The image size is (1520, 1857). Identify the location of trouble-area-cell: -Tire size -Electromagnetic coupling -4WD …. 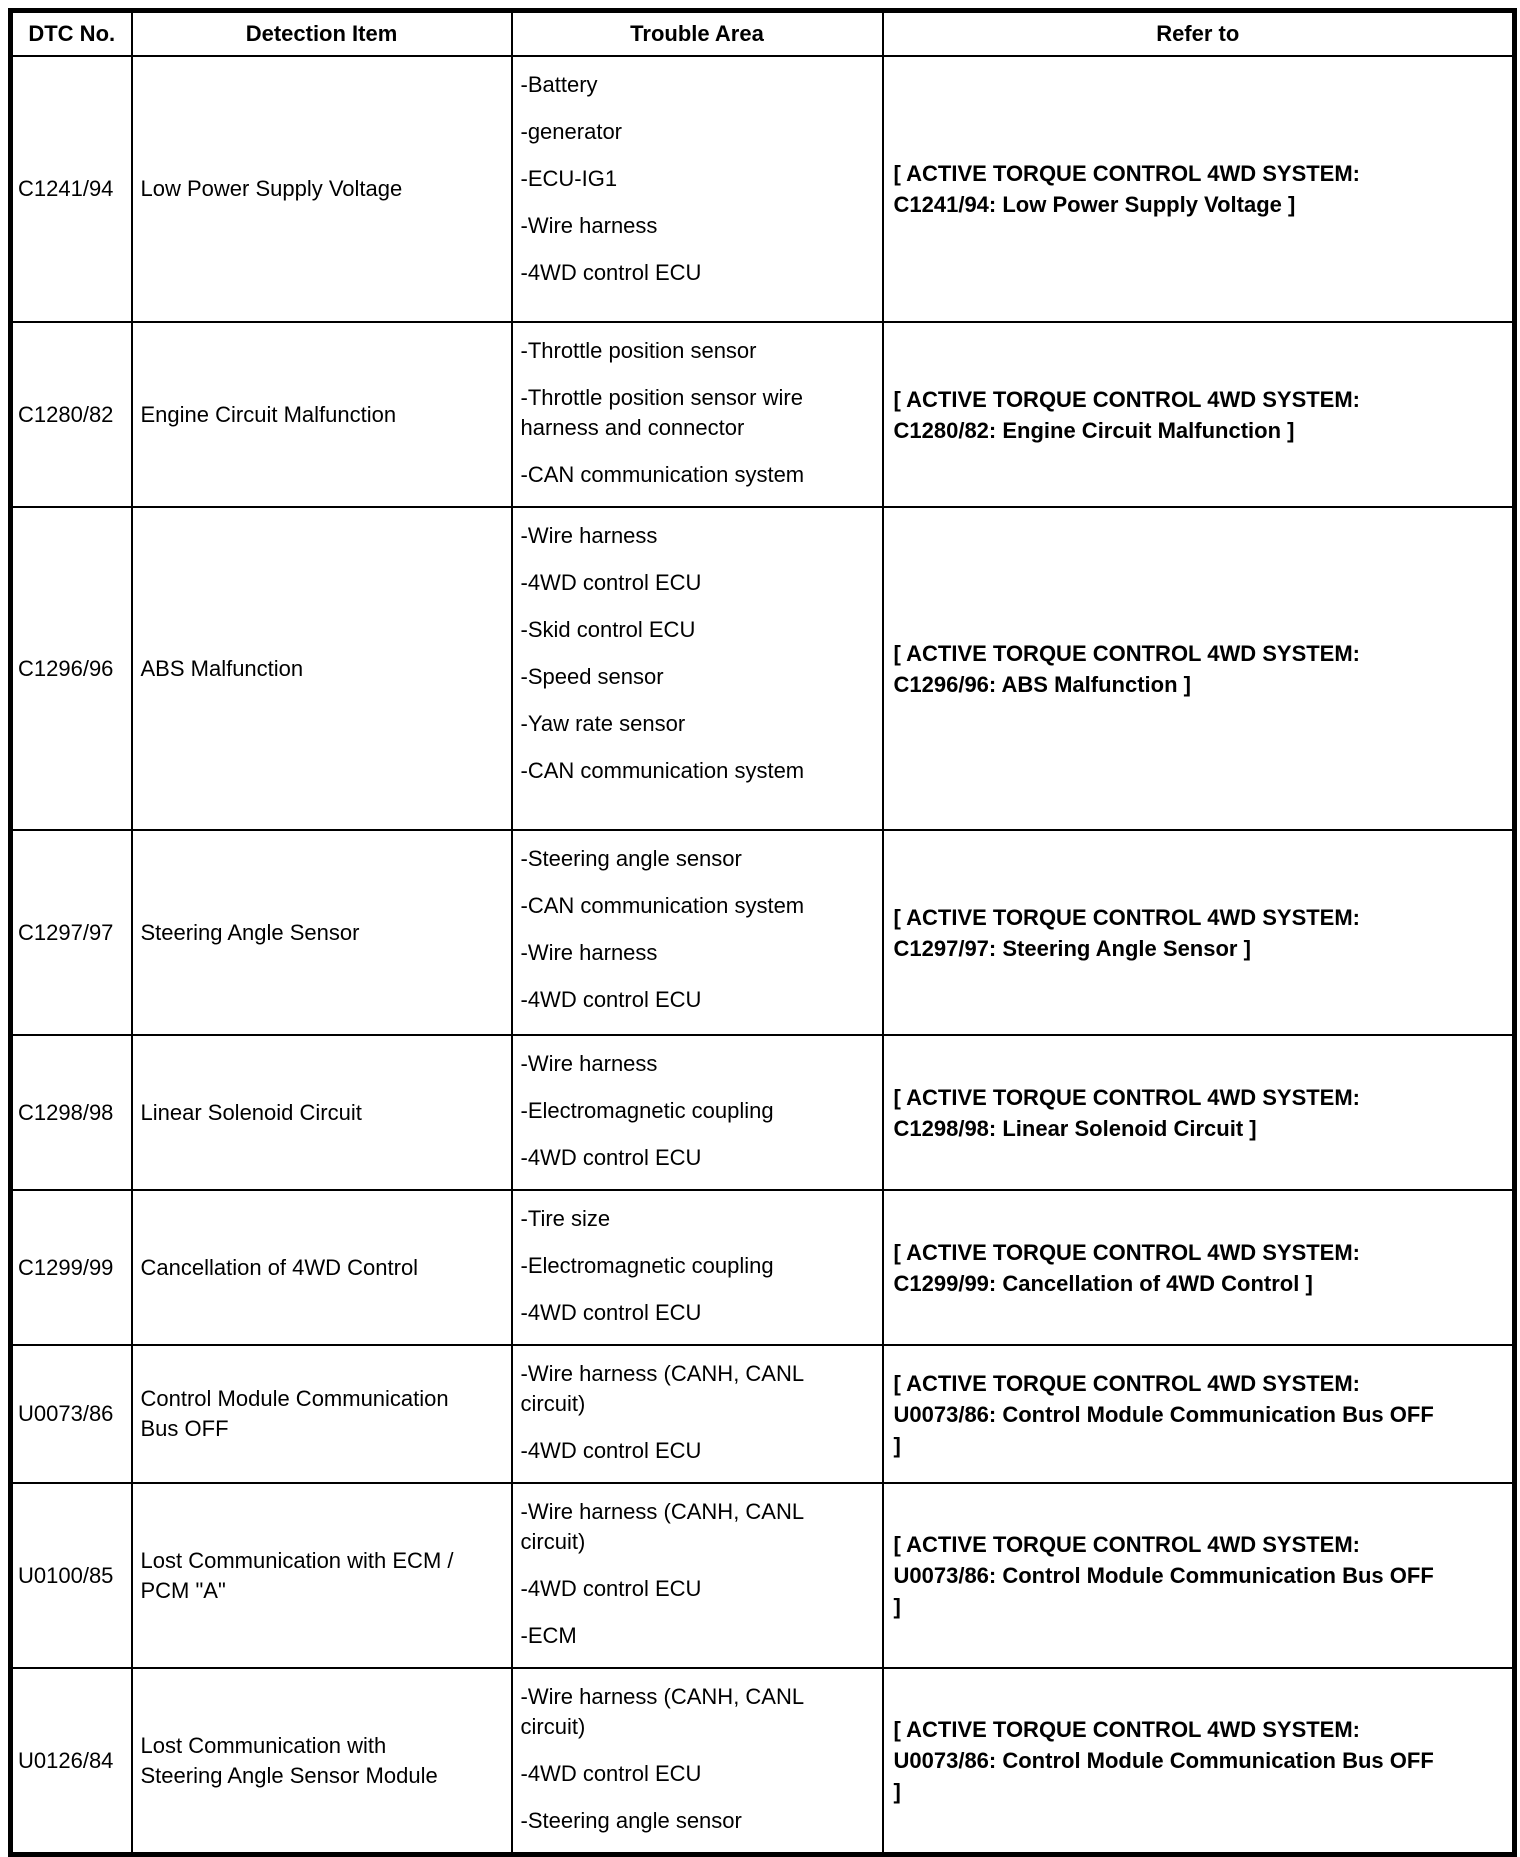
(697, 1267).